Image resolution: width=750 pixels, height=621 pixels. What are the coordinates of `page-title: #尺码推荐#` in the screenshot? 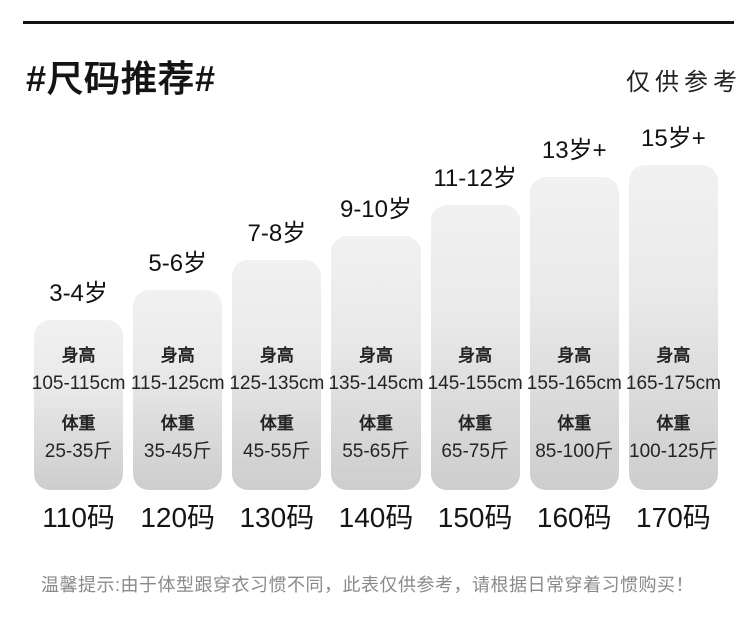 It's located at (121, 78).